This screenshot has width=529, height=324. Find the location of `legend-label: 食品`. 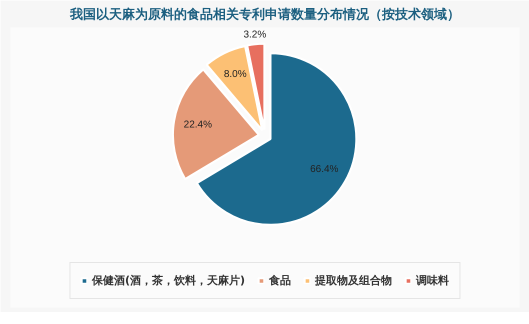

legend-label: 食品 is located at coordinates (280, 280).